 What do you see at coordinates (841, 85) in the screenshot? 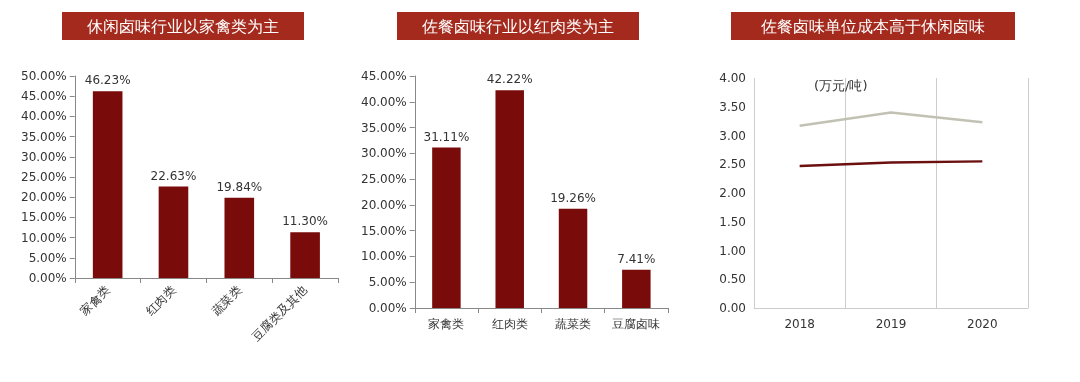
I see `y-axis-title: (万元/吨)` at bounding box center [841, 85].